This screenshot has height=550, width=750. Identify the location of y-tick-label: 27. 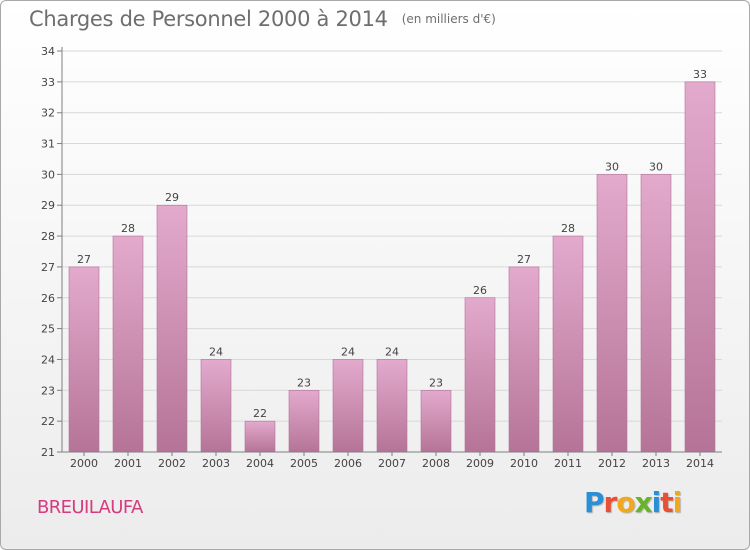
(48, 267).